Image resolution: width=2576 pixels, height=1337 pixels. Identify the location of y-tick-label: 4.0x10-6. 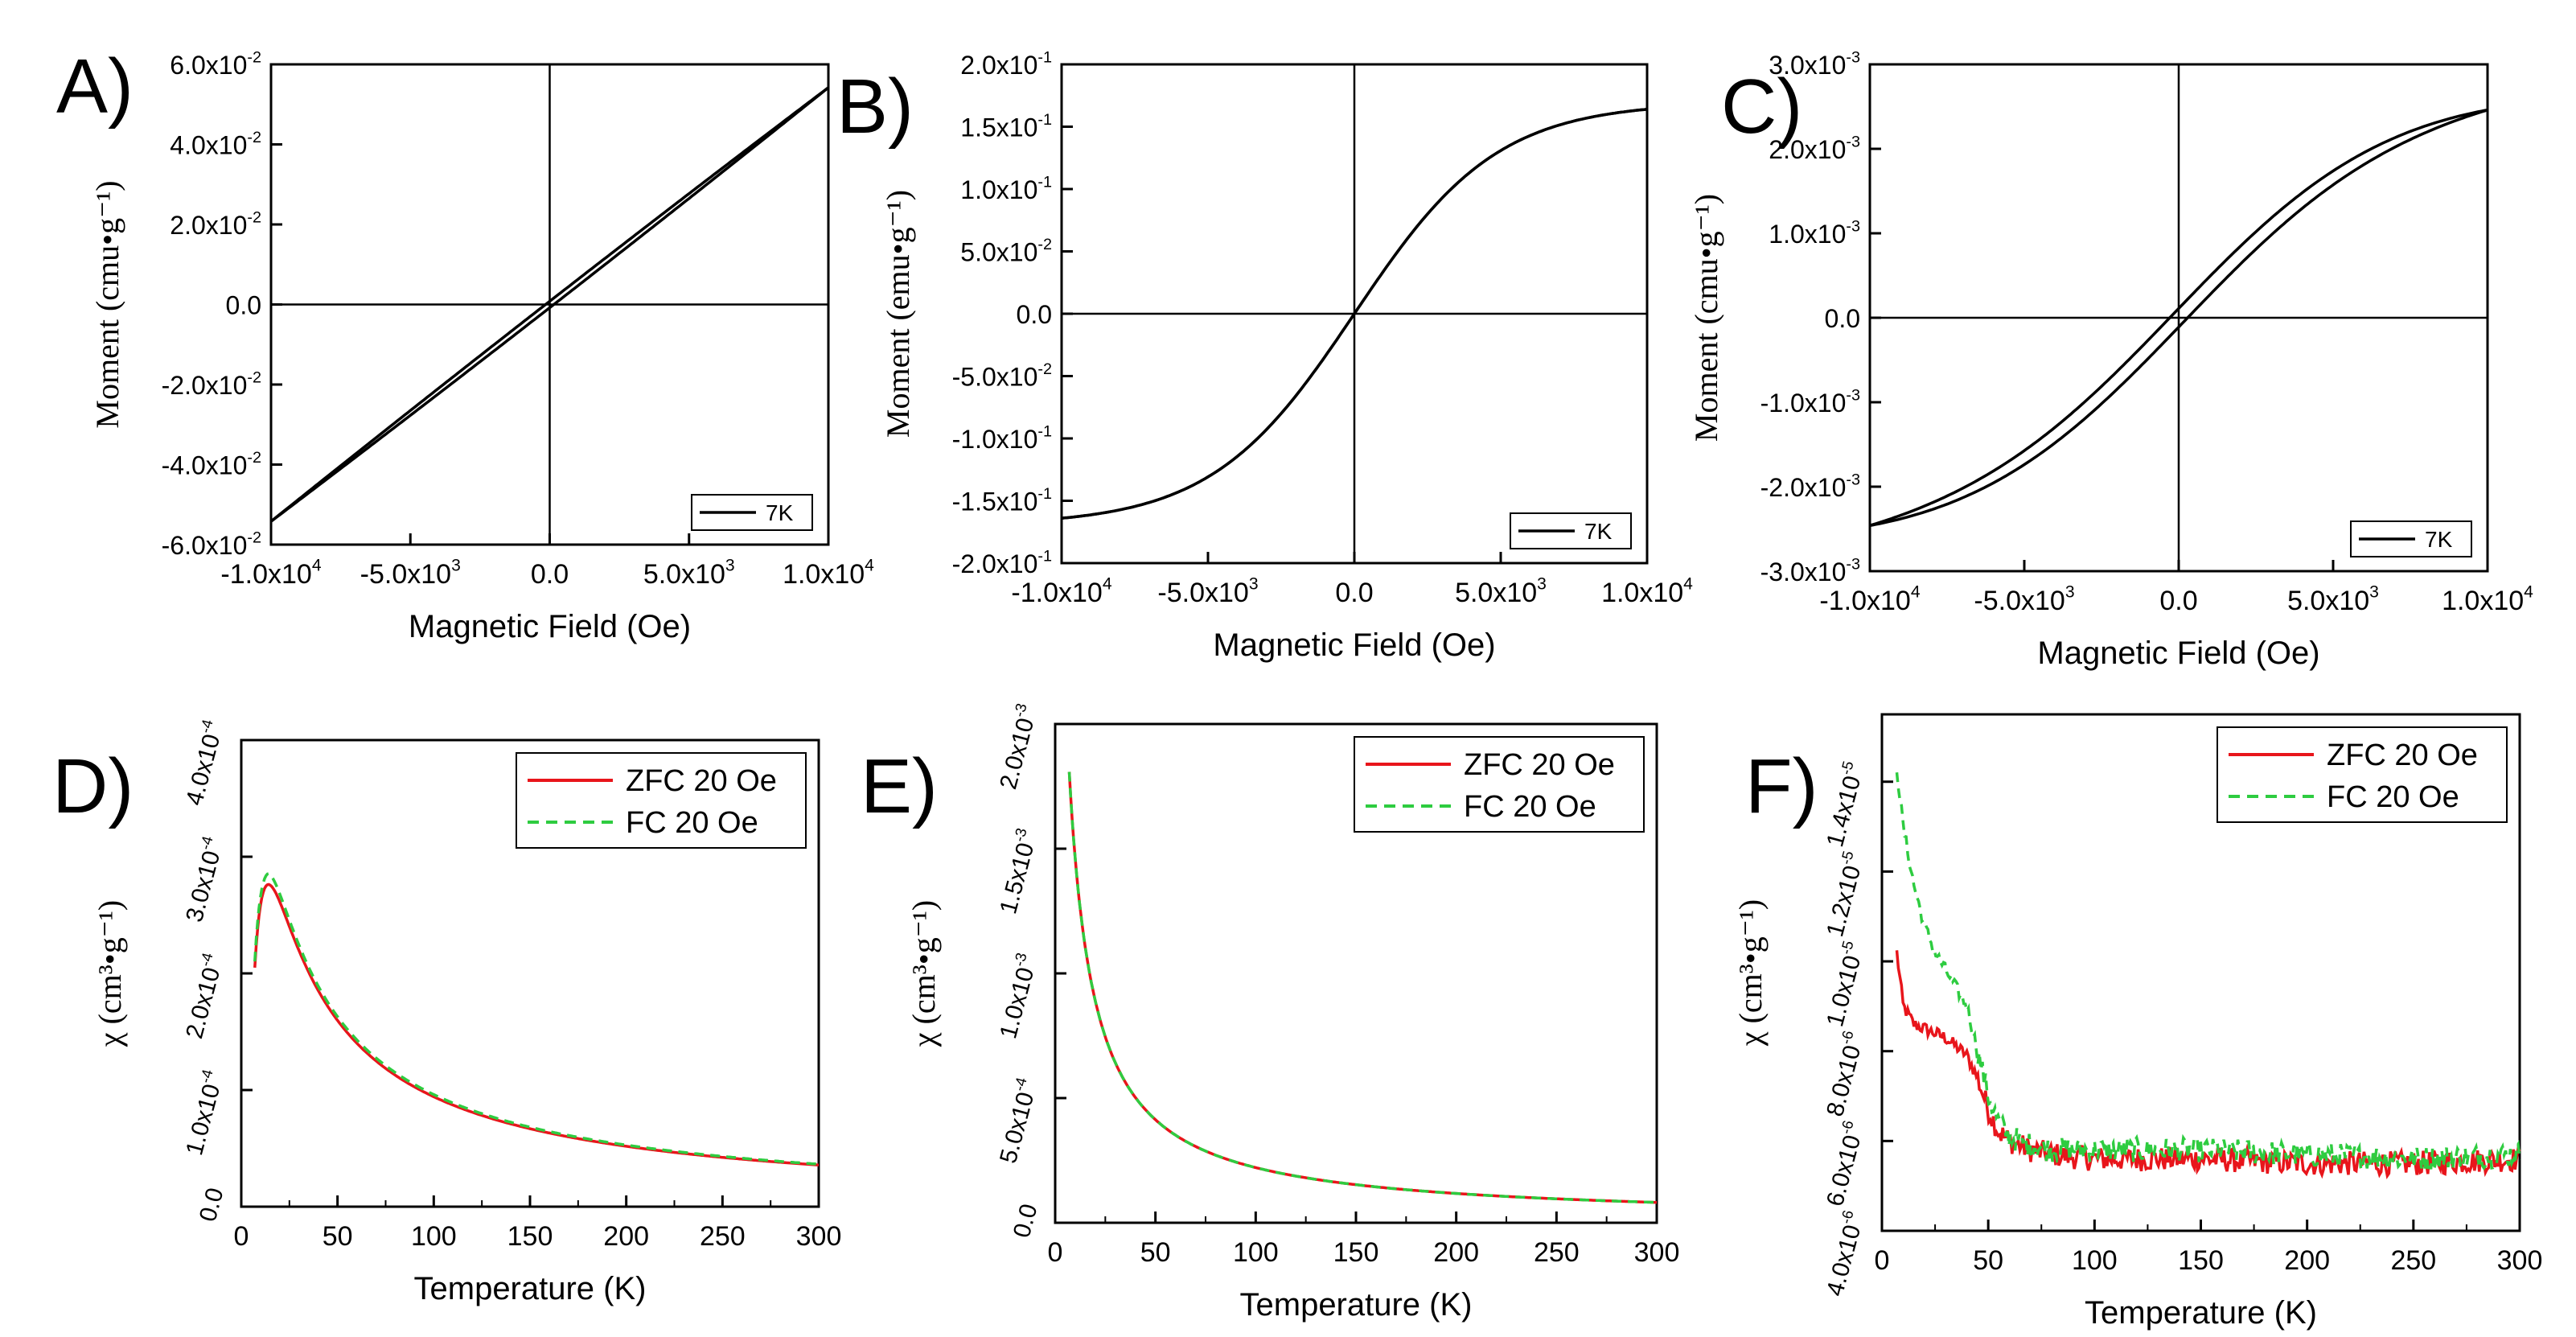
(1844, 1253).